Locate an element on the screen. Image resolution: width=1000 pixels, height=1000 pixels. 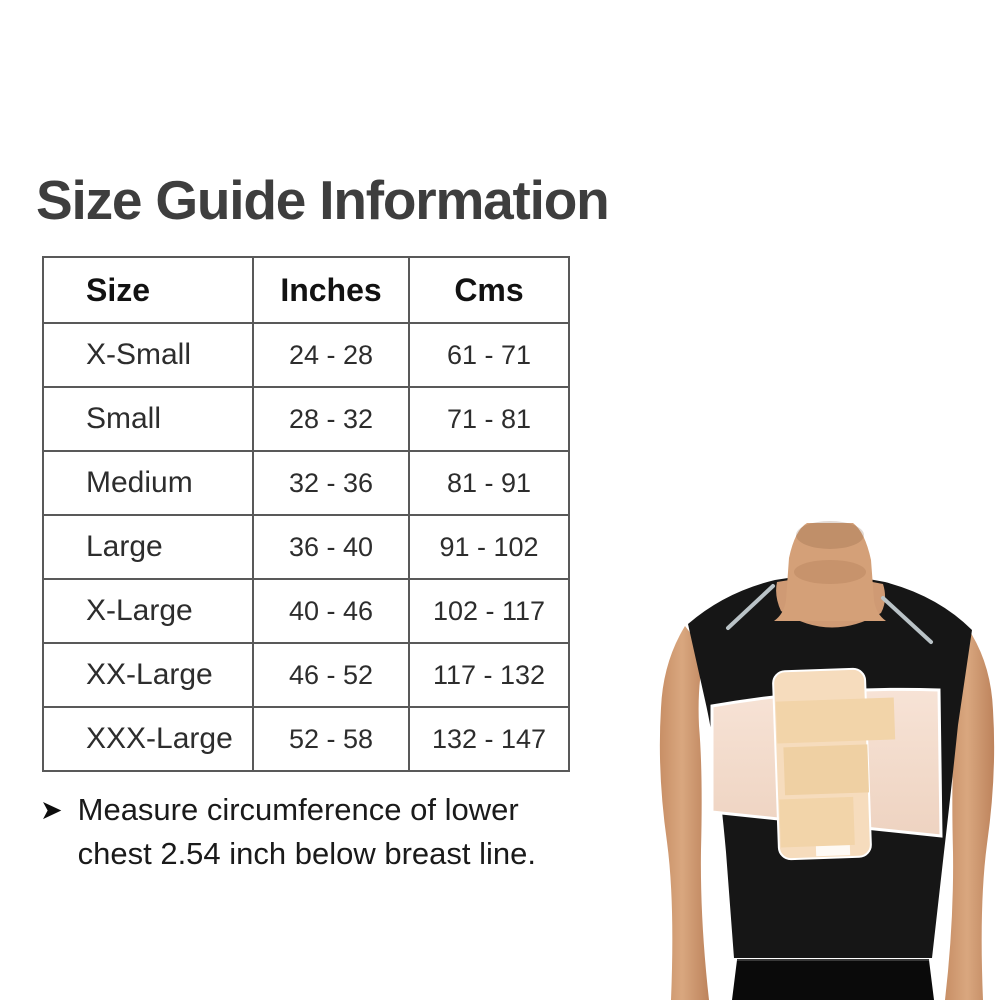
table-row: X-Large 40 - 46 102 - 117 is located at coordinates (306, 611).